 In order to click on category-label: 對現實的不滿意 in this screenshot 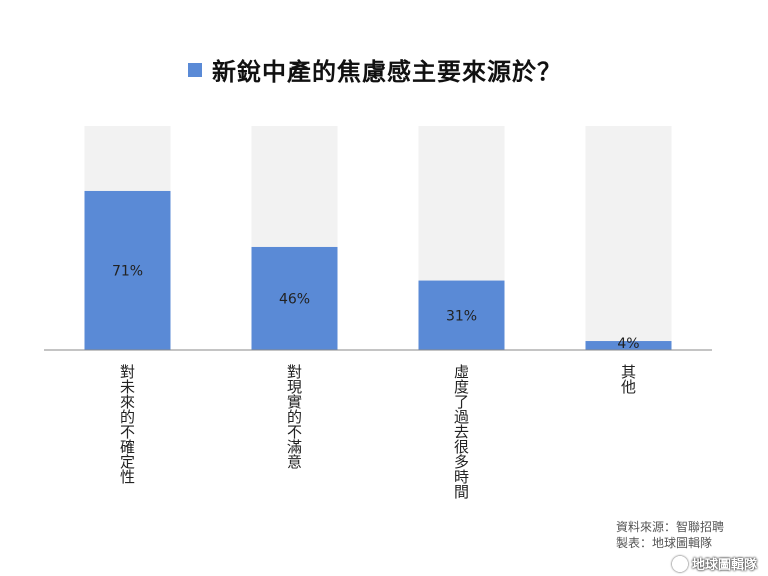, I will do `click(294, 417)`.